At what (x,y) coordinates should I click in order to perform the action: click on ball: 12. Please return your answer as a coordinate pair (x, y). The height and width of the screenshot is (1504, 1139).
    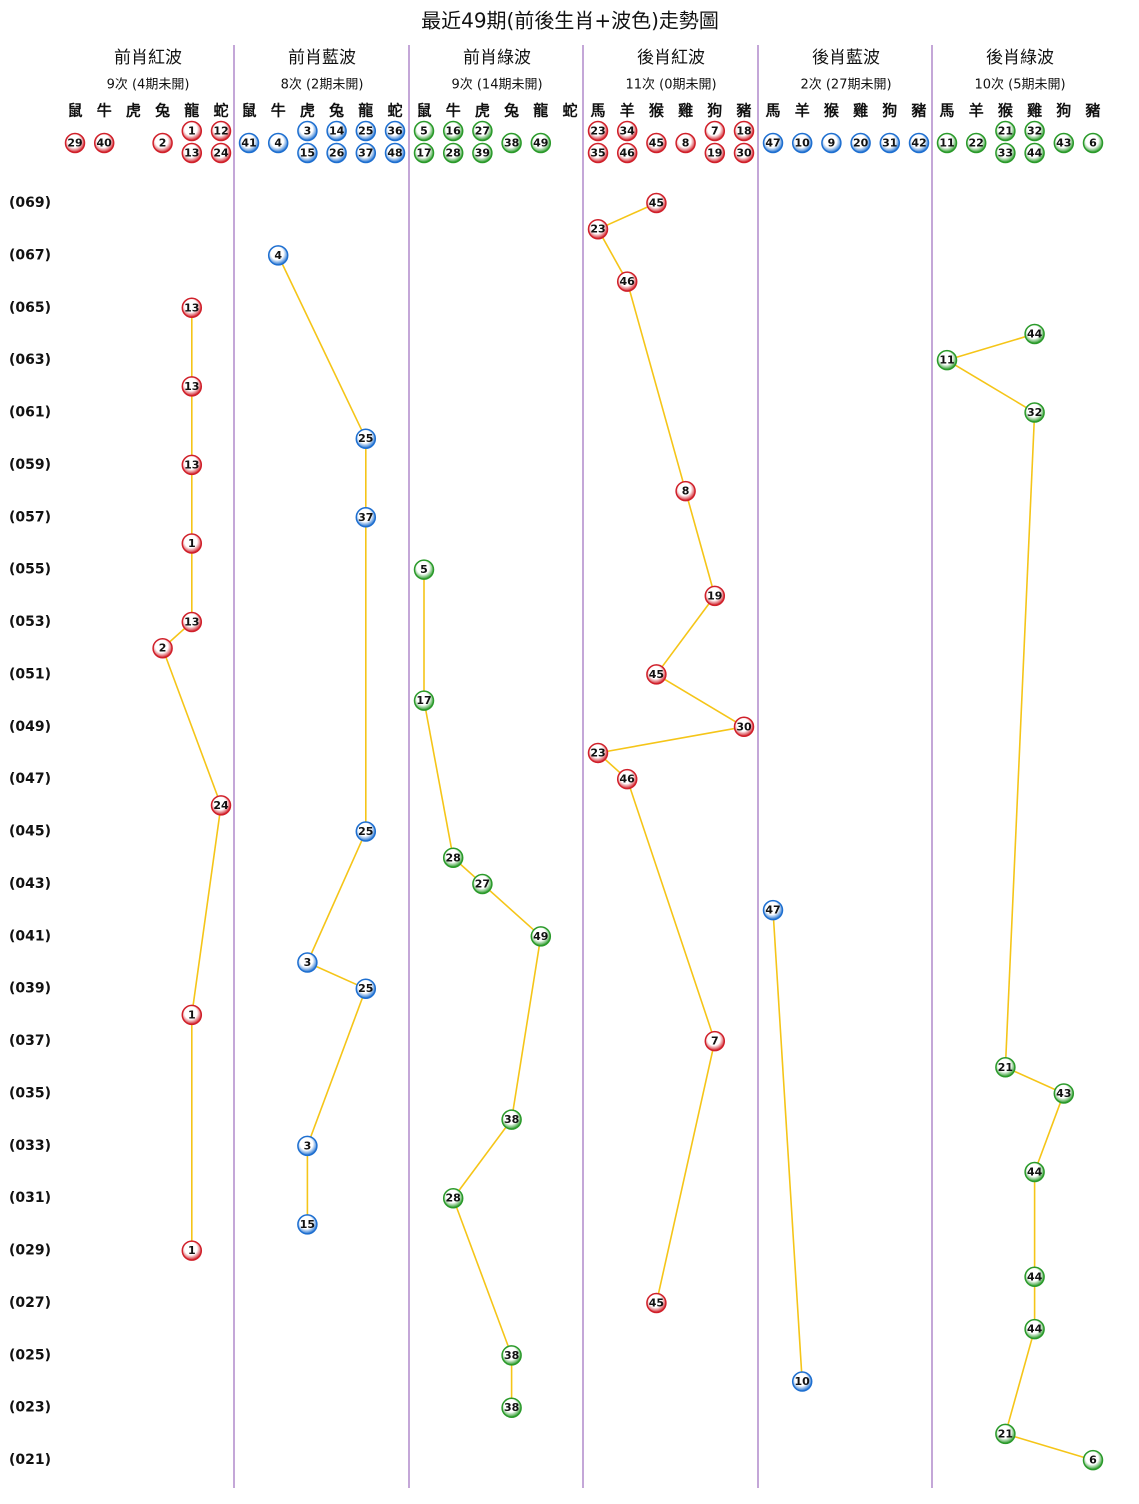
    Looking at the image, I should click on (221, 131).